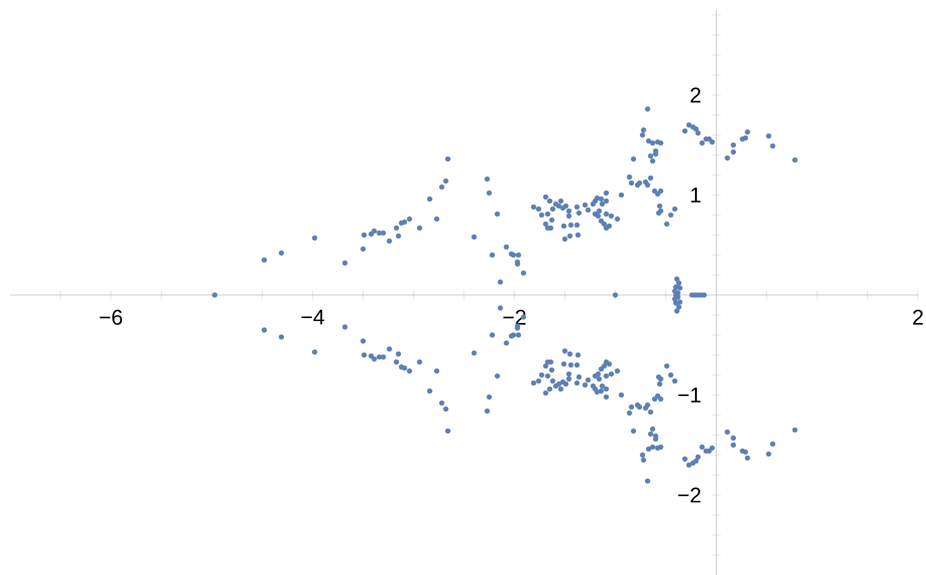 This screenshot has width=926, height=575. Describe the element at coordinates (689, 395) in the screenshot. I see `y-tick-label: −1` at that location.